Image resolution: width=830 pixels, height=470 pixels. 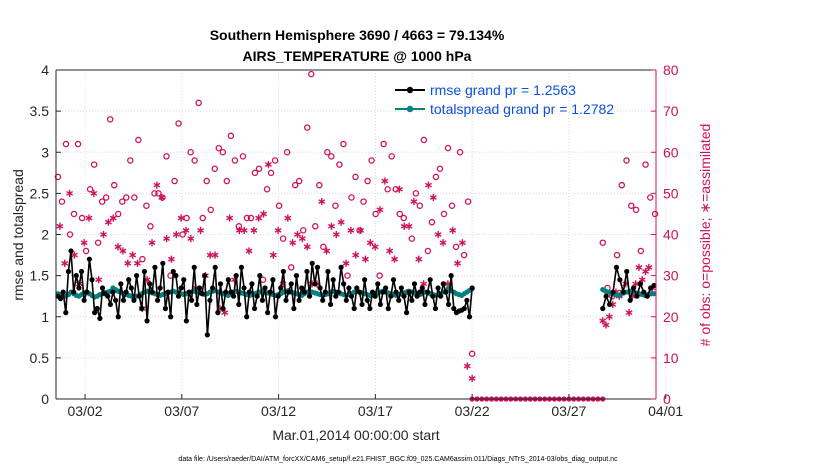 What do you see at coordinates (665, 234) in the screenshot?
I see `y-ticks-right: 0 10 20 30 40 50 60 70 80` at bounding box center [665, 234].